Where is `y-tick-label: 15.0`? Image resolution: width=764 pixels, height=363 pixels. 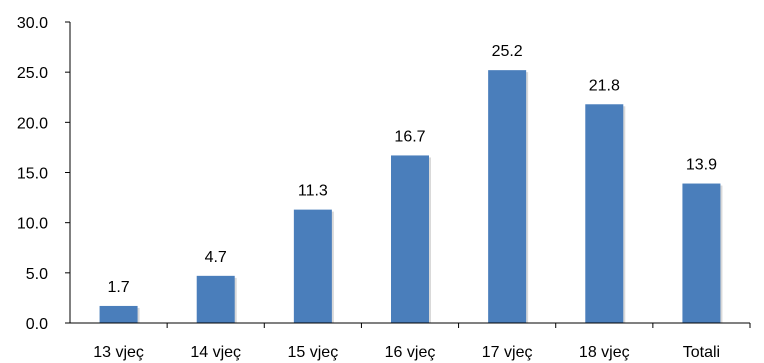
y-tick-label: 15.0 is located at coordinates (32, 174).